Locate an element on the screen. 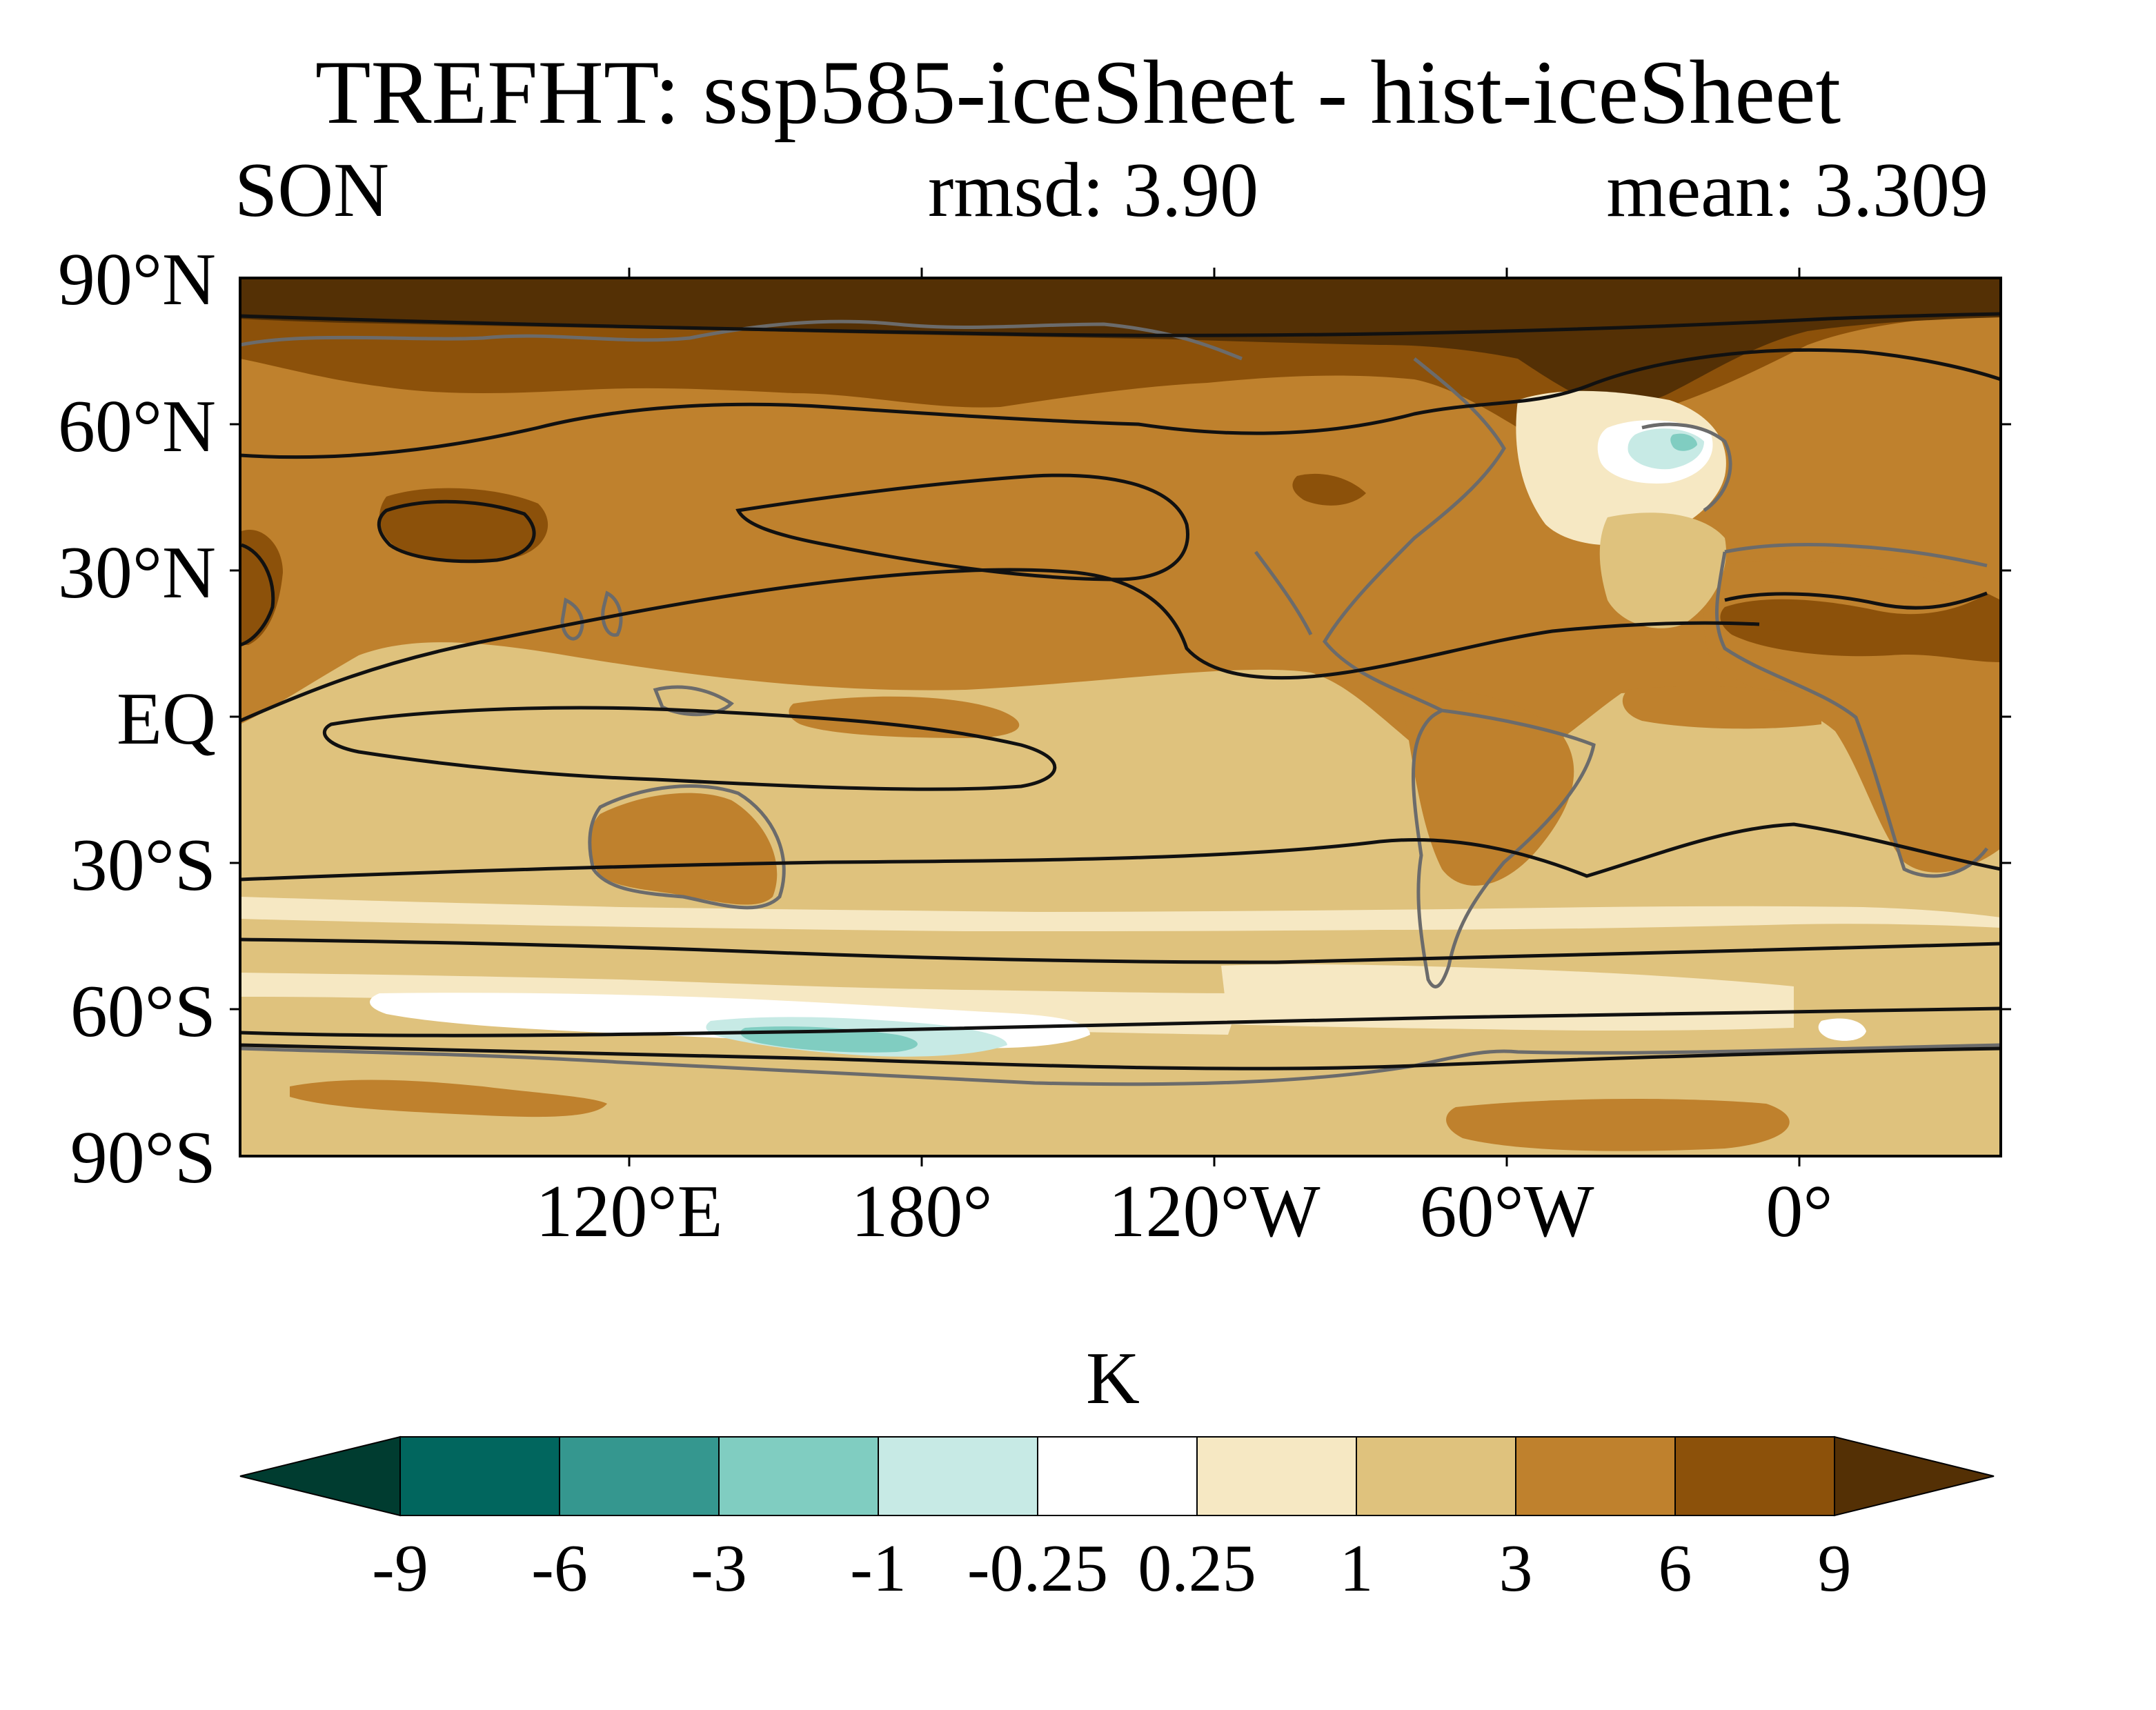 The height and width of the screenshot is (1710, 2156). colorbar is located at coordinates (1117, 1476).